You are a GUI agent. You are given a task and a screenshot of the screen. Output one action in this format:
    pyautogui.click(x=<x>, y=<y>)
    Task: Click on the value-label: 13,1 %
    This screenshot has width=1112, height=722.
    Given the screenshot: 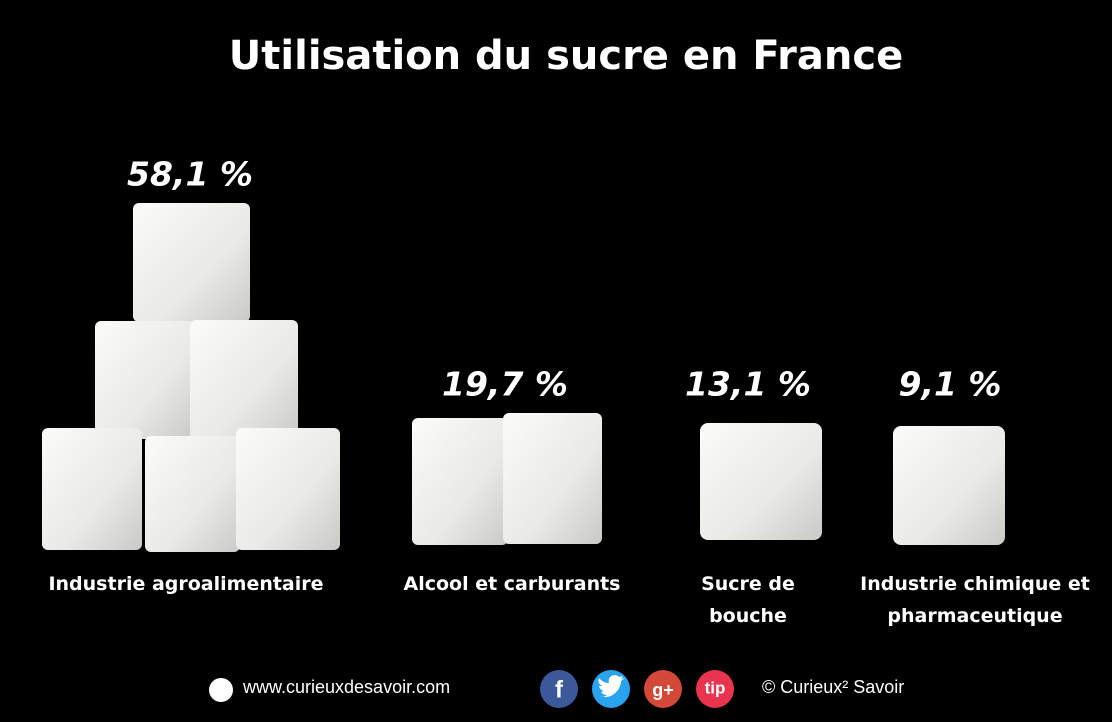 What is the action you would take?
    pyautogui.click(x=748, y=384)
    